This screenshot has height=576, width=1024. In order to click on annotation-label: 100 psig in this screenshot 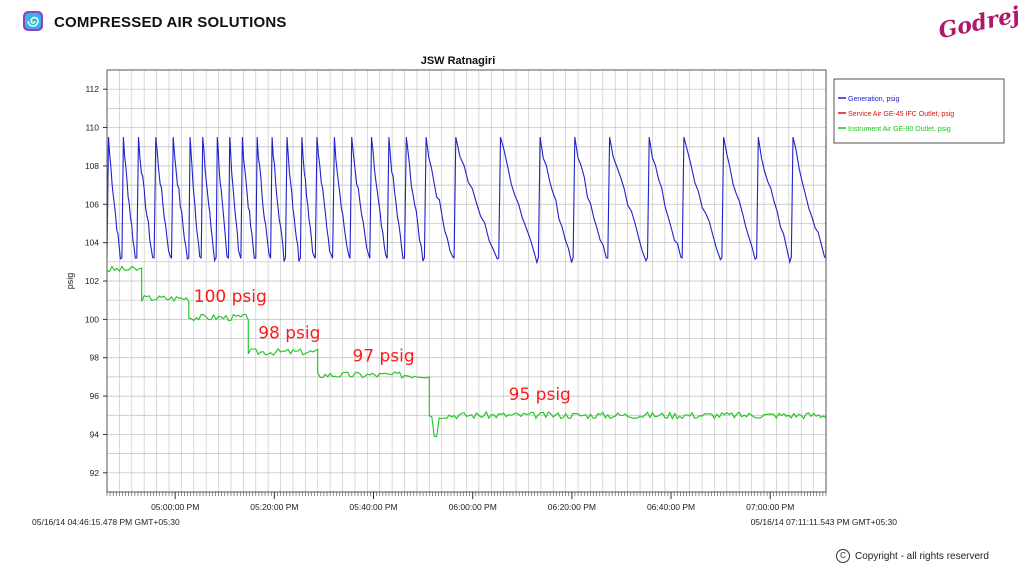, I will do `click(230, 297)`.